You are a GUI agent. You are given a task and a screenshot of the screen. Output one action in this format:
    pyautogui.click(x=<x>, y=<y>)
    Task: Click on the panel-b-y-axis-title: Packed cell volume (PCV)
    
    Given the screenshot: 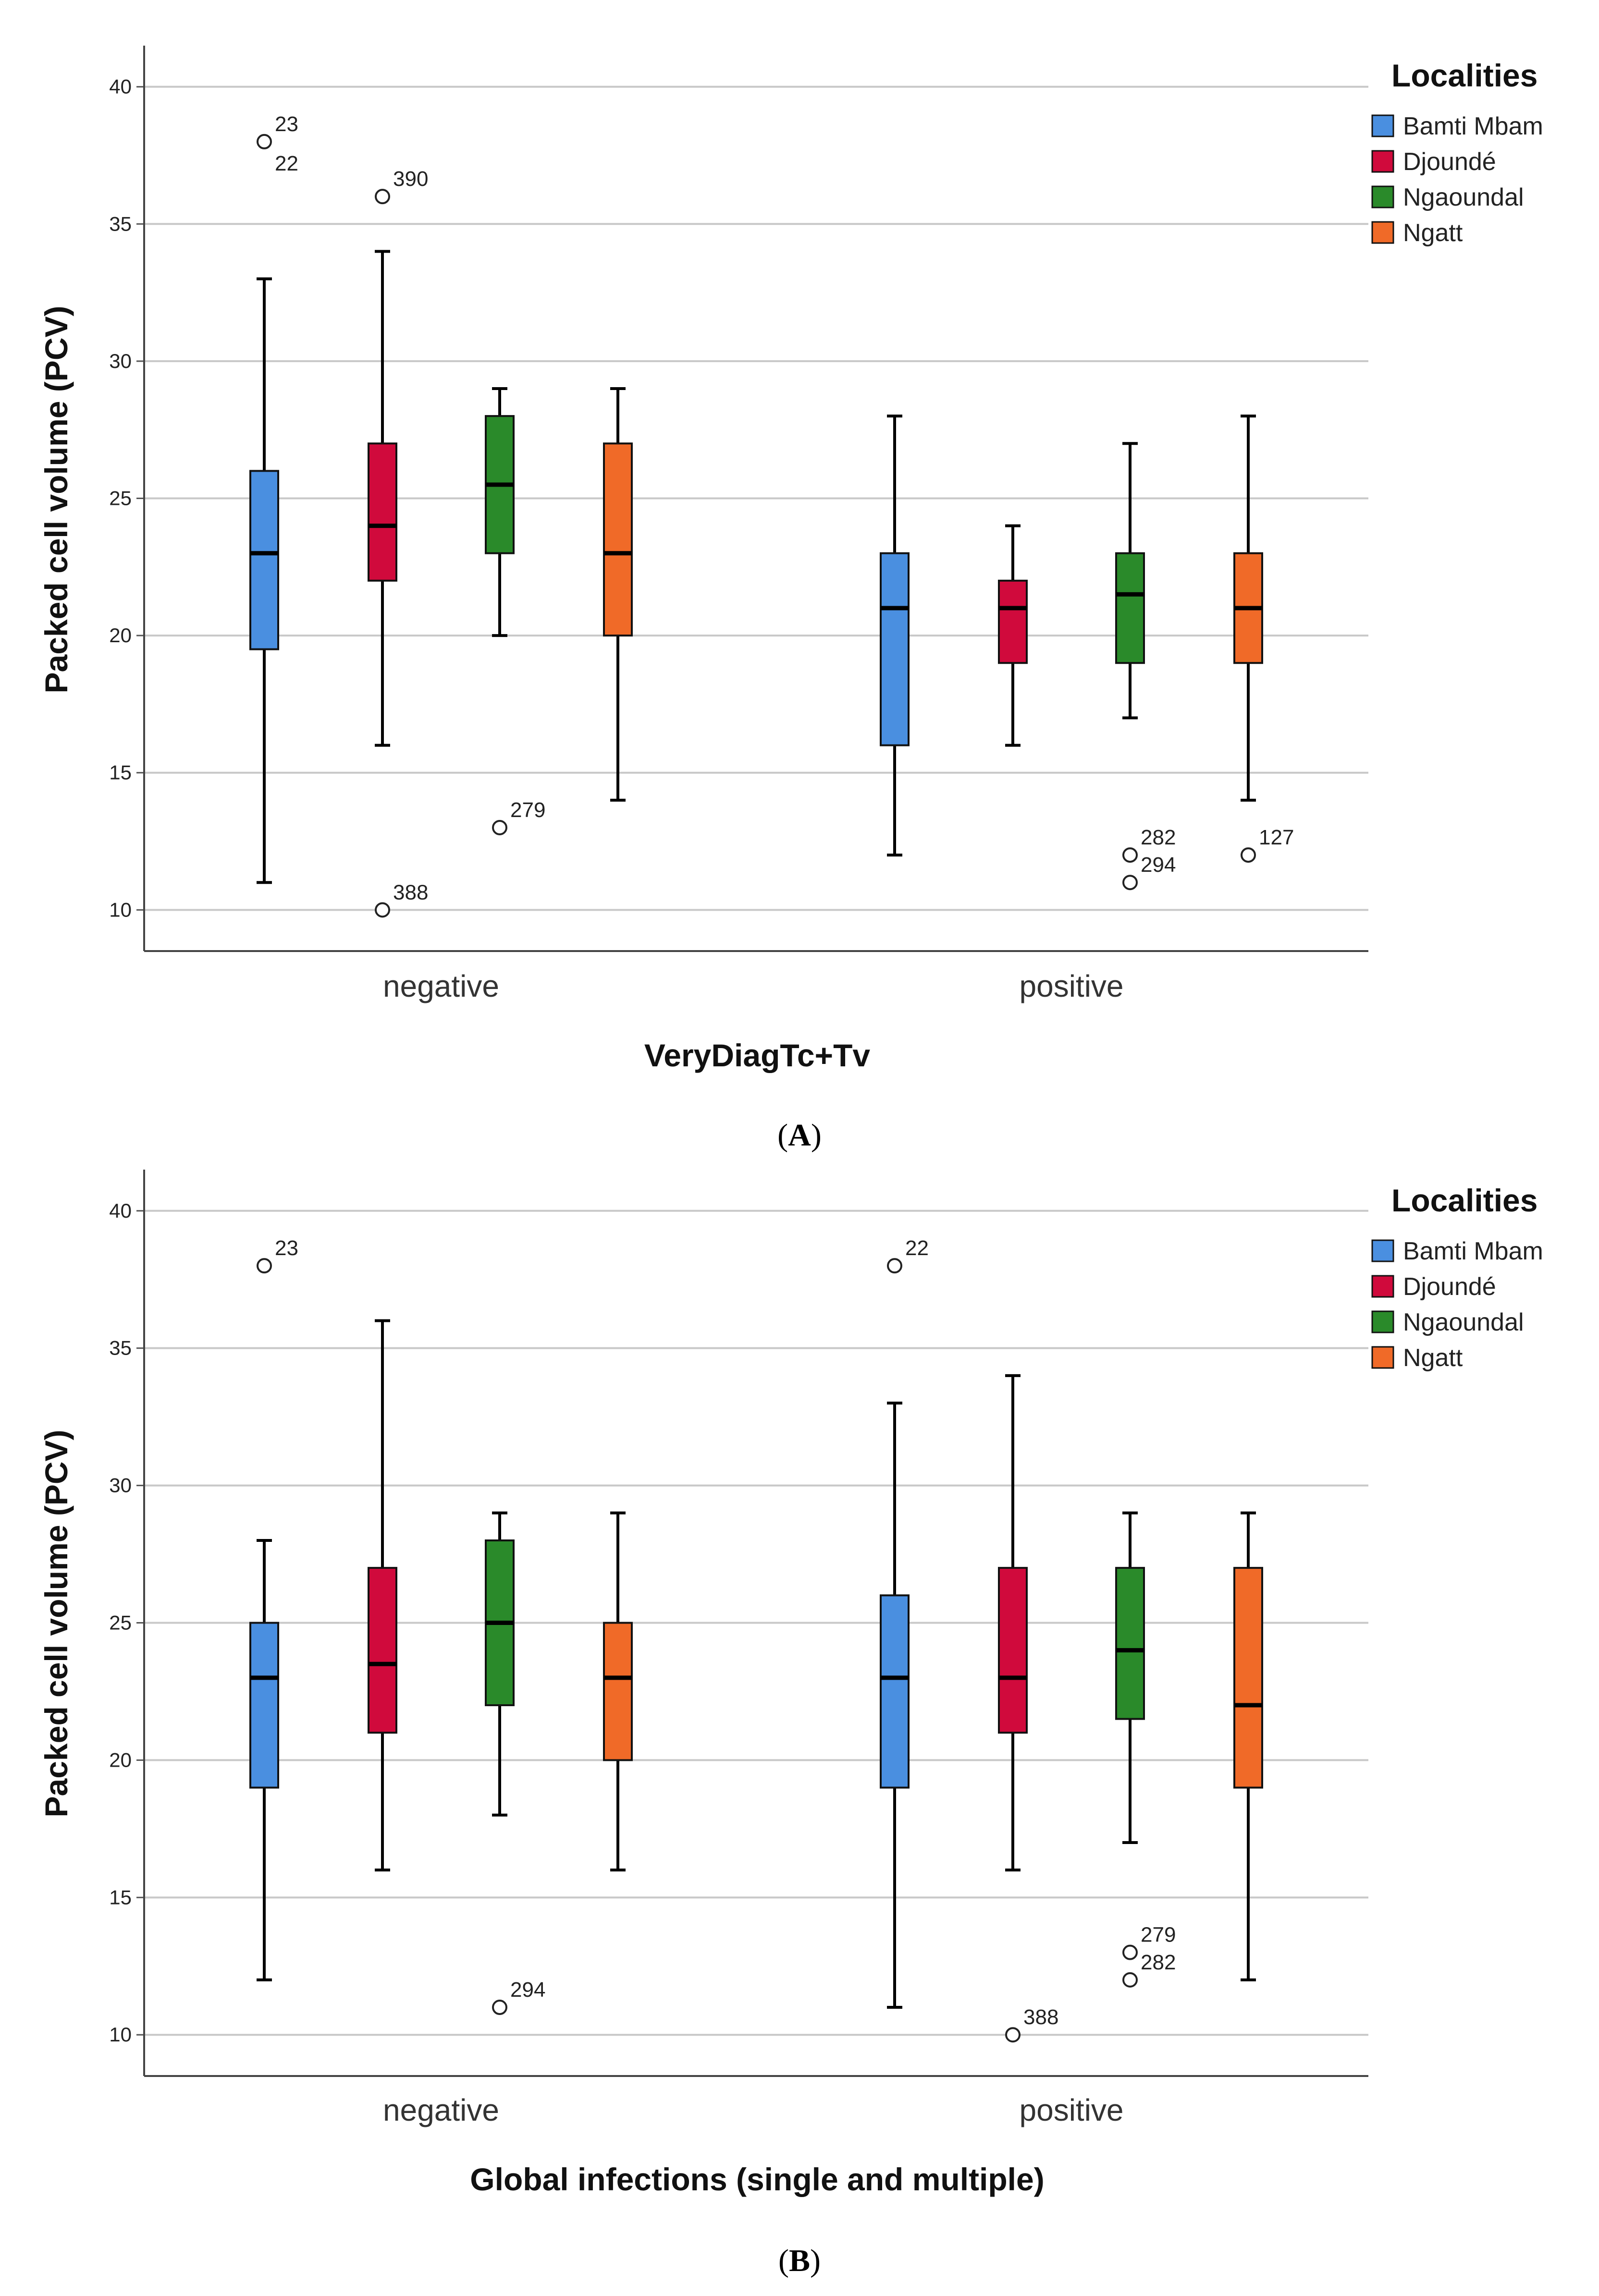 What is the action you would take?
    pyautogui.click(x=56, y=1624)
    